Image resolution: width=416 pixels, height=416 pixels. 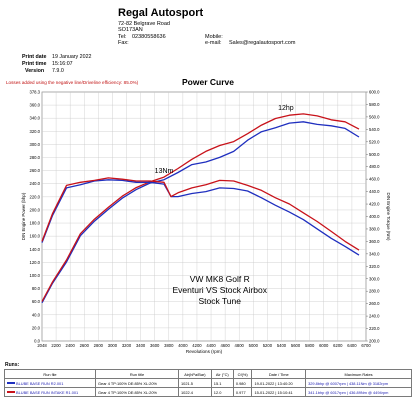 I want to click on col-air-pressure: Air(hPa/Bar), so click(x=195, y=374).